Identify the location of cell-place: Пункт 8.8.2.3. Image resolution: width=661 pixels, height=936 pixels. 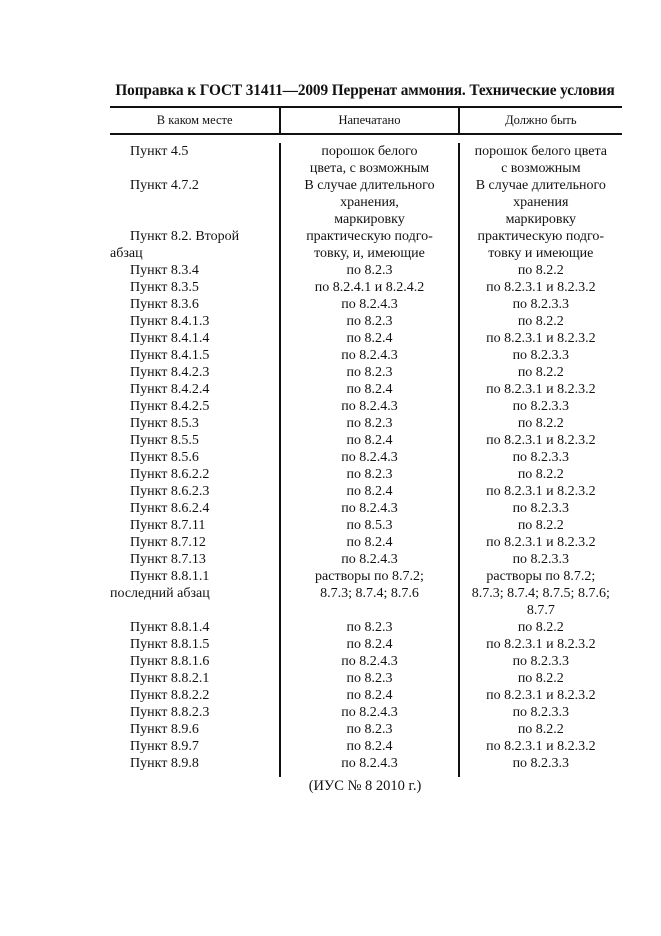
(170, 712).